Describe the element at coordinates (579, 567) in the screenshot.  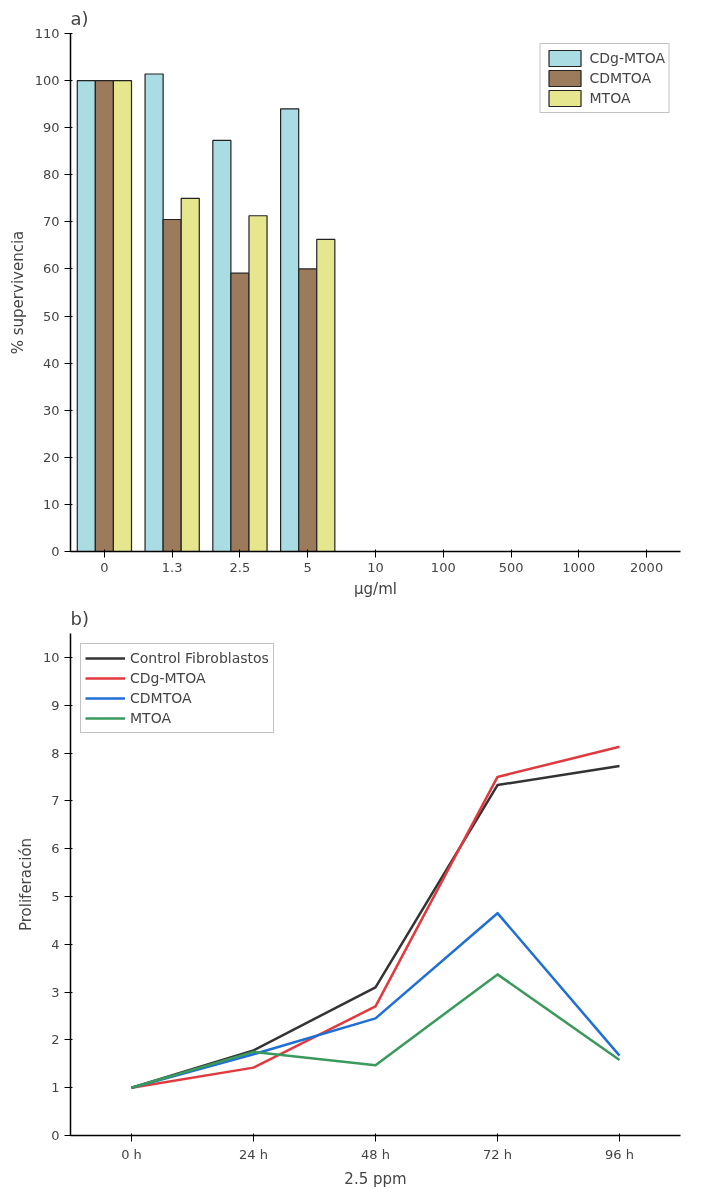
I see `x-tick-label: 1000` at that location.